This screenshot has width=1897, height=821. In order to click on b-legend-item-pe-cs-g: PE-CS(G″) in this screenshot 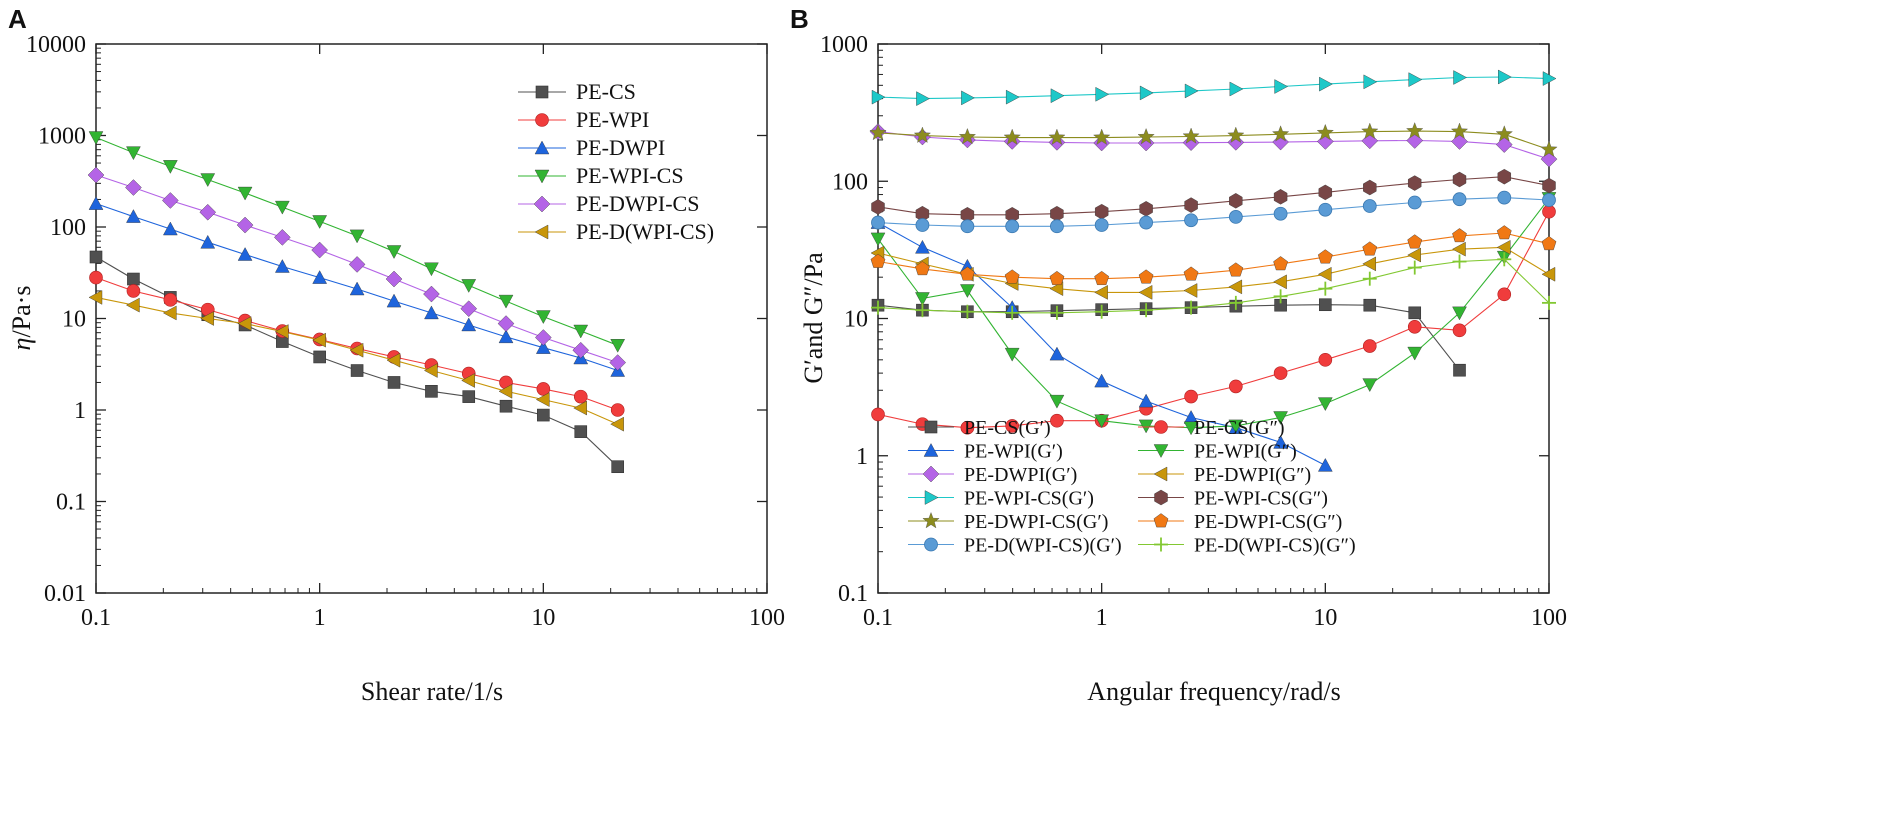, I will do `click(1211, 428)`.